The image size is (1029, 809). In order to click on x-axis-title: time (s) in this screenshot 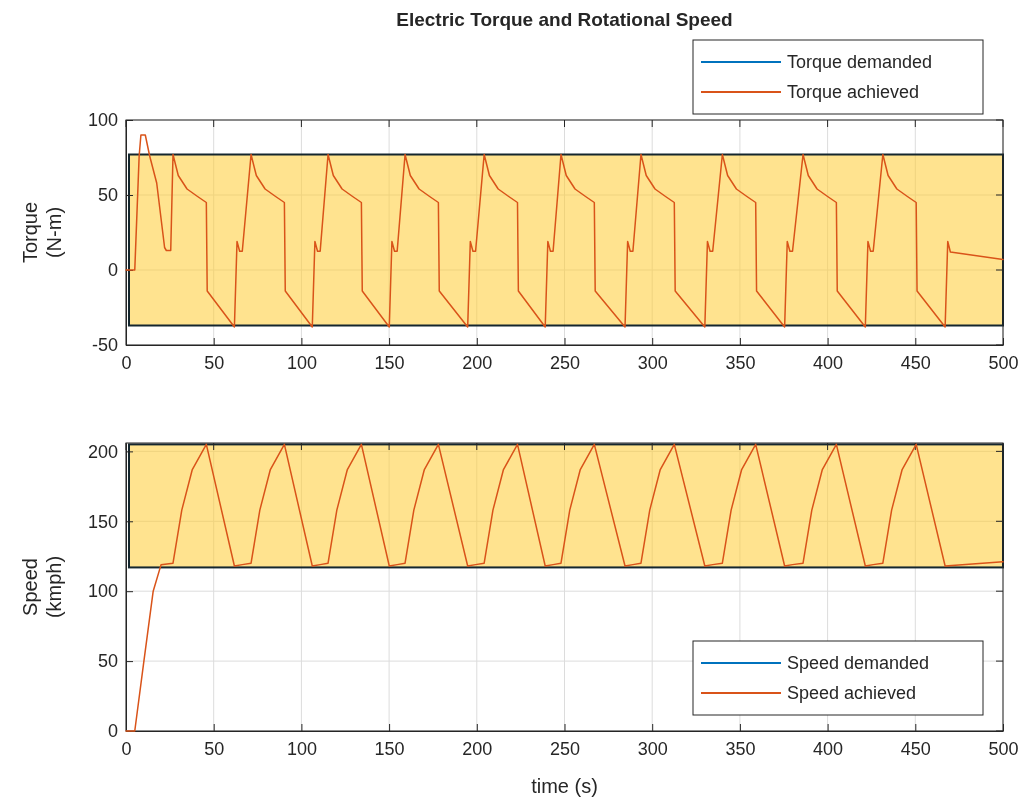, I will do `click(564, 786)`.